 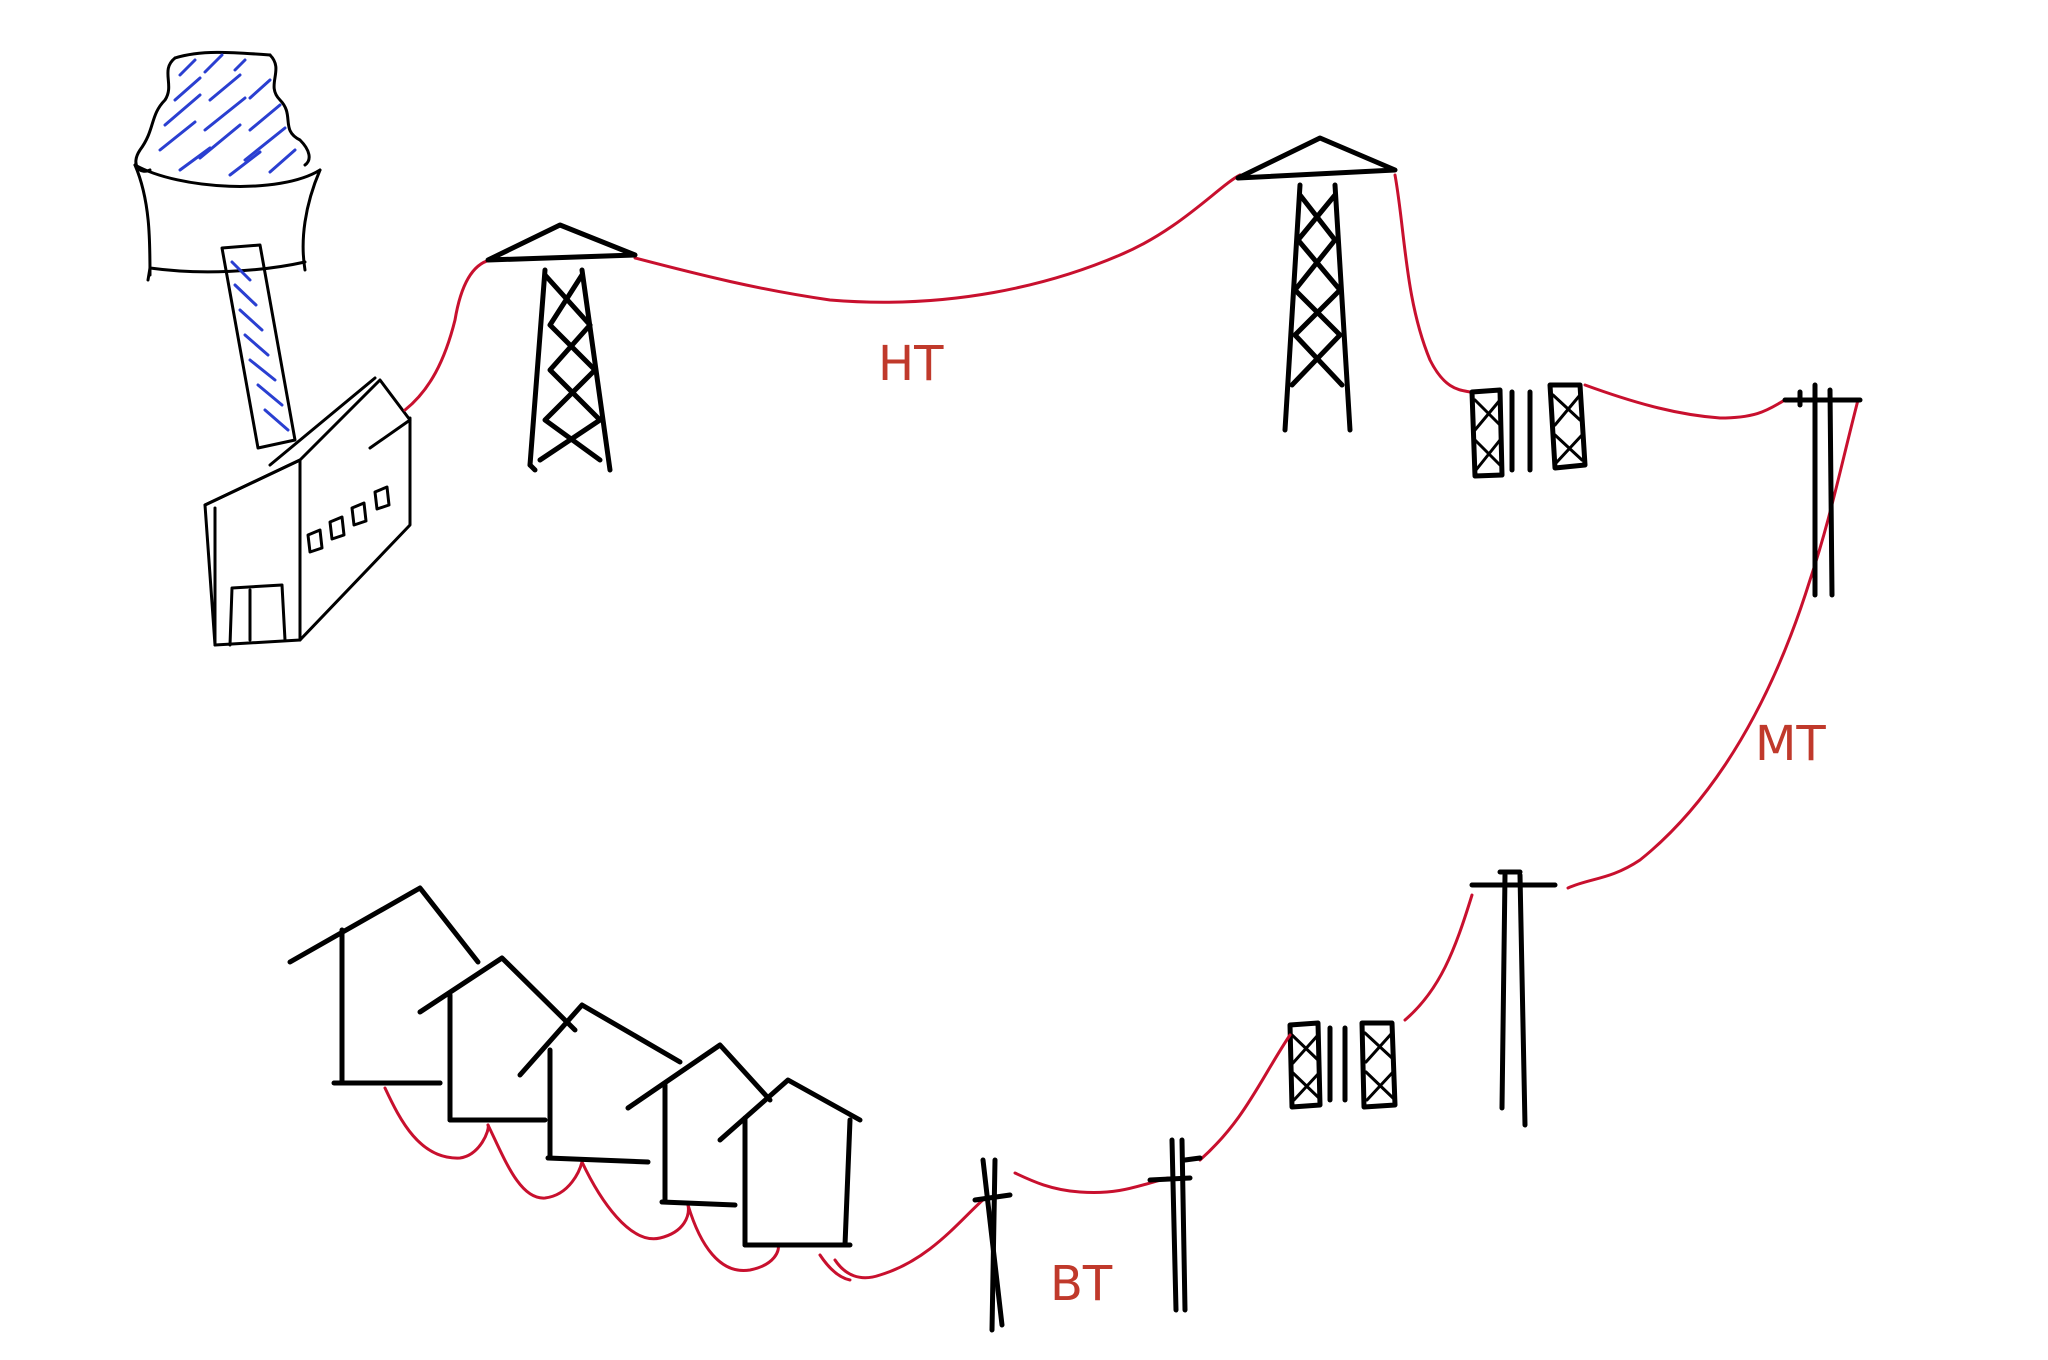 I want to click on cooling-tower-icon, so click(x=227, y=222).